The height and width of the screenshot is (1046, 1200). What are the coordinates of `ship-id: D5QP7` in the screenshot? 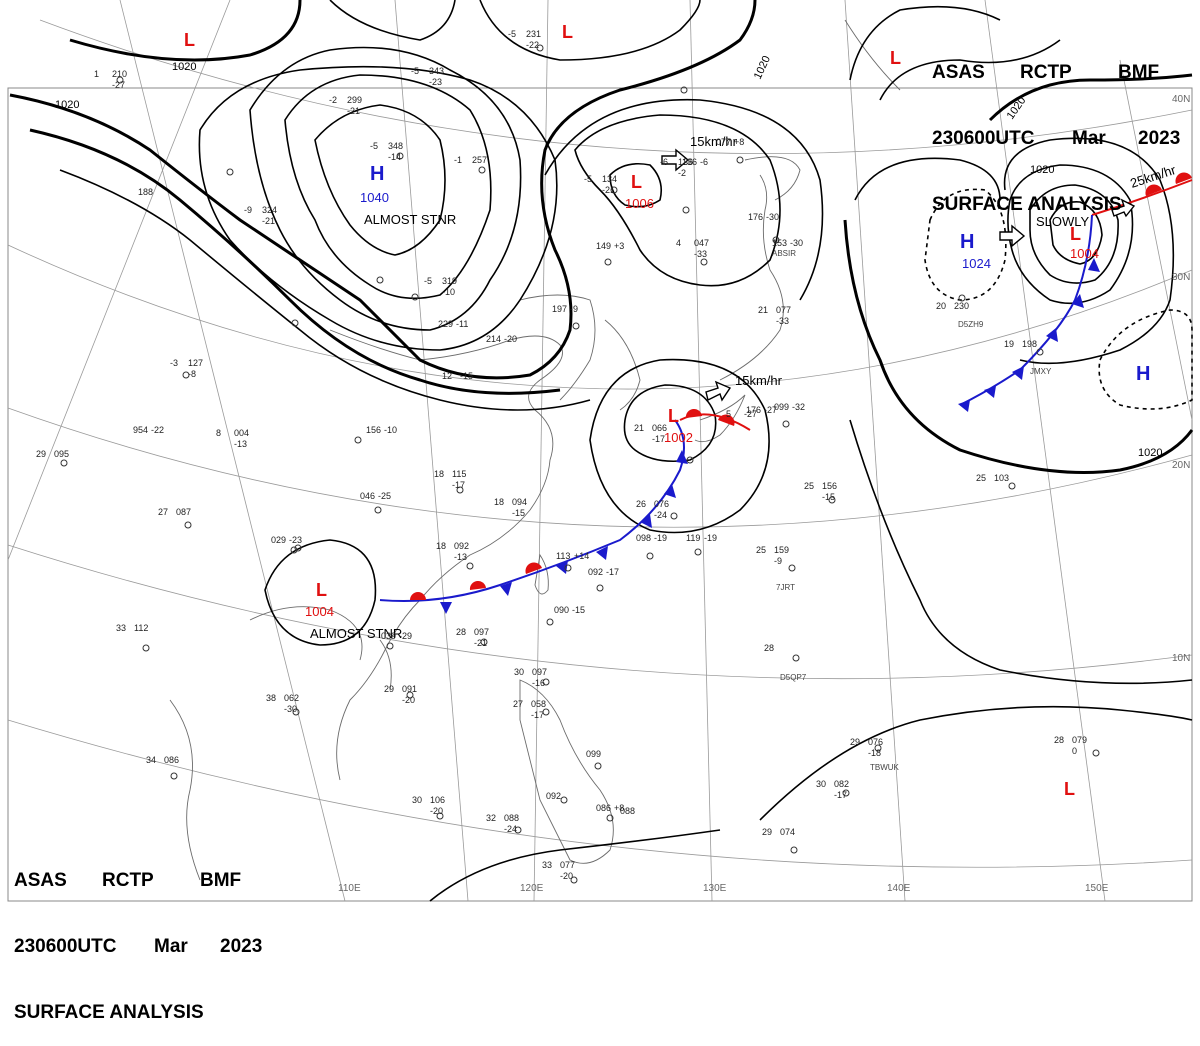 It's located at (793, 677).